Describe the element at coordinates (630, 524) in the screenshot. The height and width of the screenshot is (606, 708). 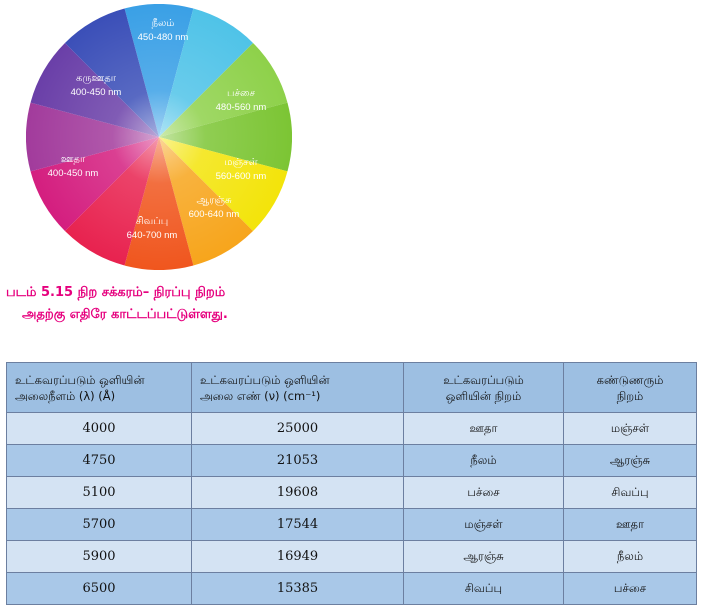
I see `cell-observed-color: ஊதா` at that location.